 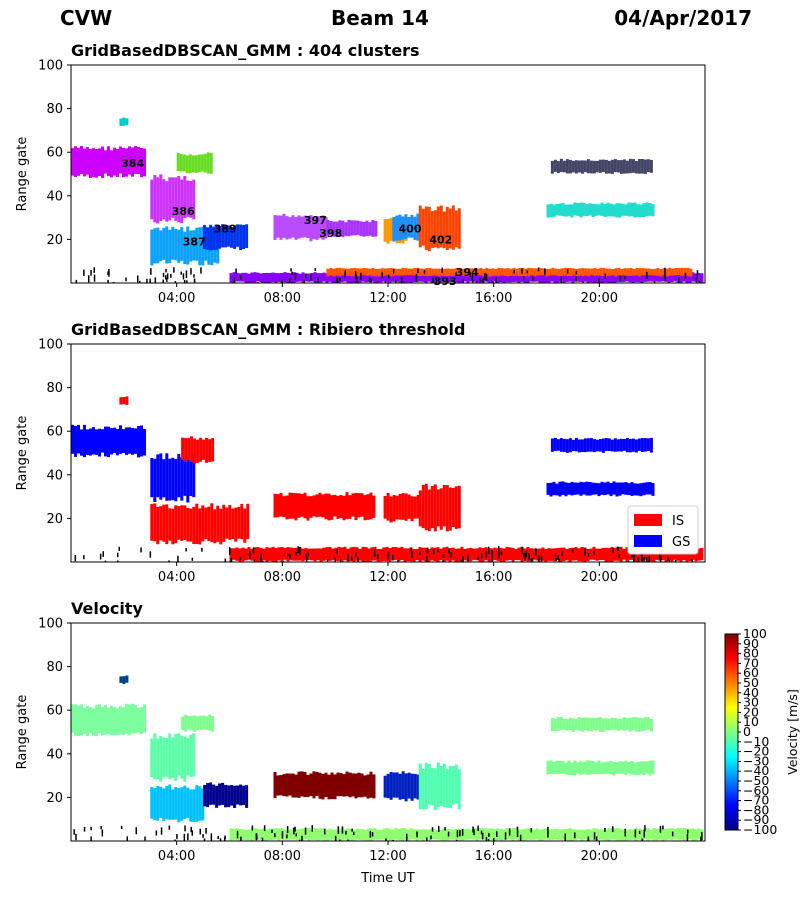 I want to click on colorbar-tick-label: −30, so click(x=756, y=760).